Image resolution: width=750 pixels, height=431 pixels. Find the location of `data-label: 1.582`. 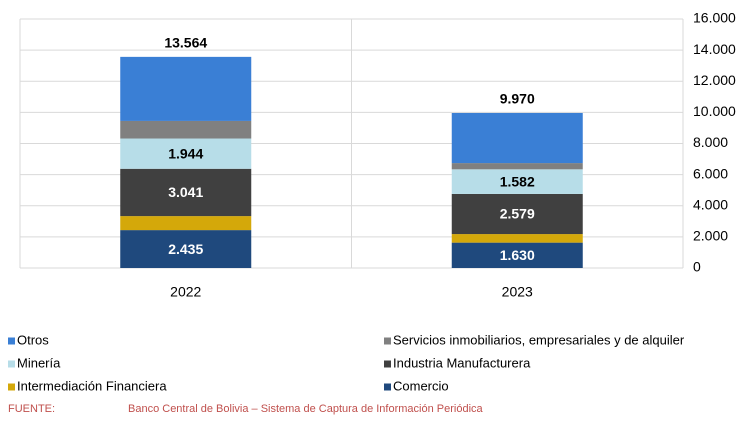

data-label: 1.582 is located at coordinates (517, 181).